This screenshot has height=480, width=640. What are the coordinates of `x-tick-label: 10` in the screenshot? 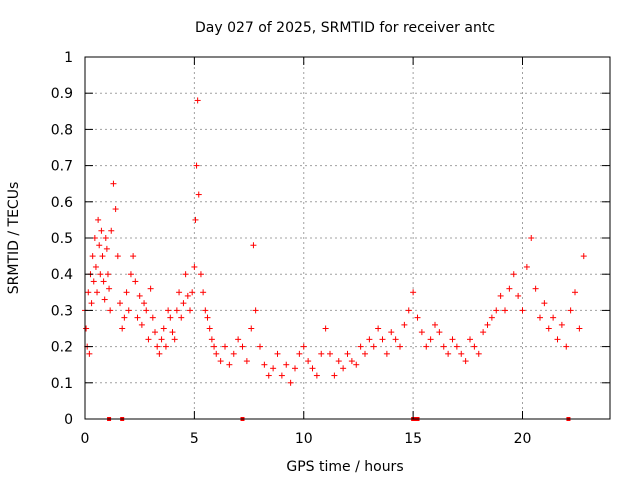 It's located at (304, 439).